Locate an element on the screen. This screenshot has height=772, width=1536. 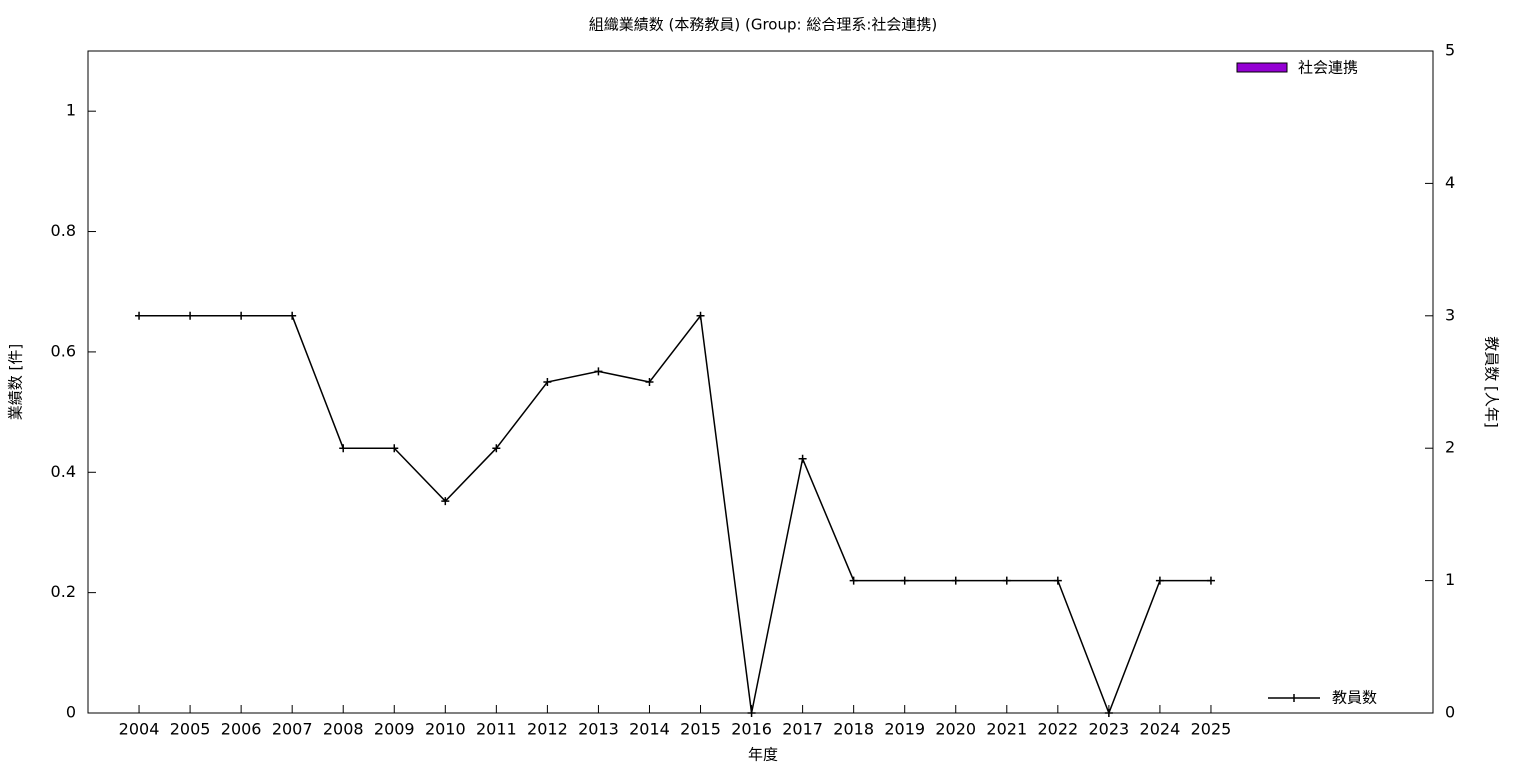
y-tick-label: 0.2 is located at coordinates (63, 591).